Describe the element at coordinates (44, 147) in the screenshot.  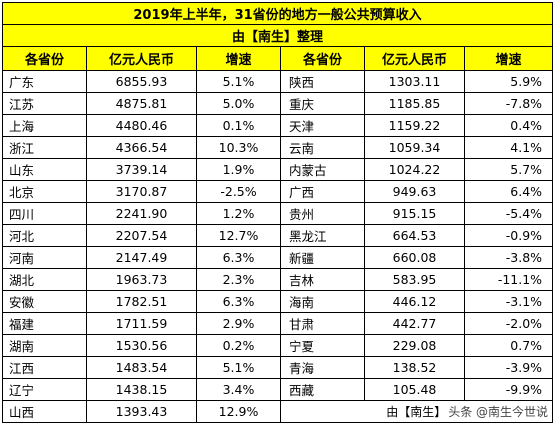
I see `left-province-cell: 浙江` at that location.